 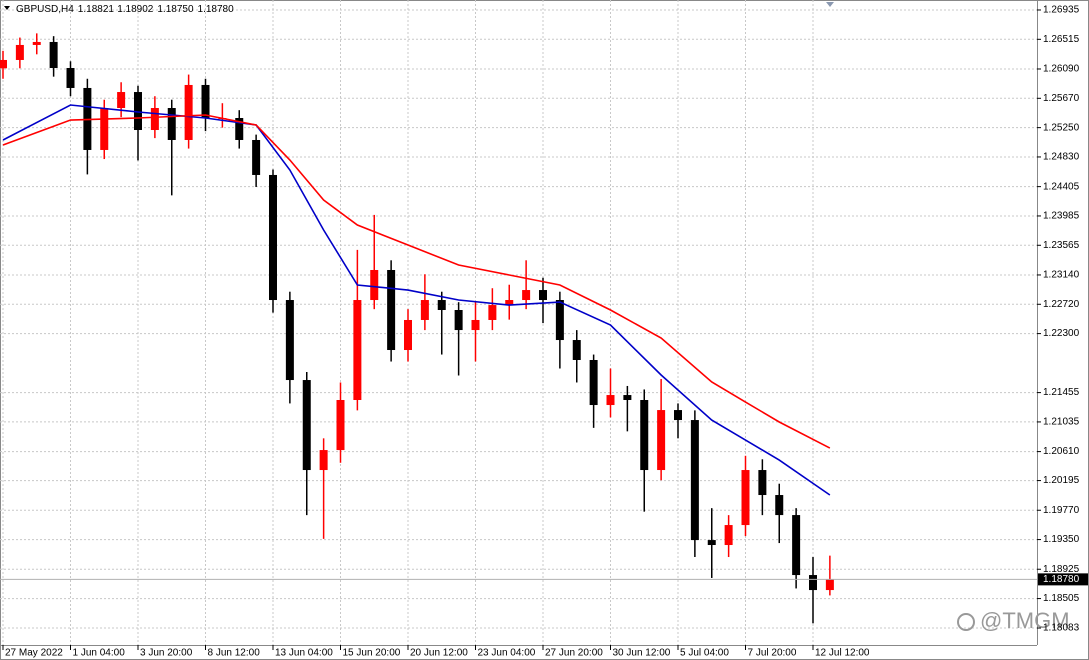 I want to click on header-close: 1.18780, so click(x=216, y=9).